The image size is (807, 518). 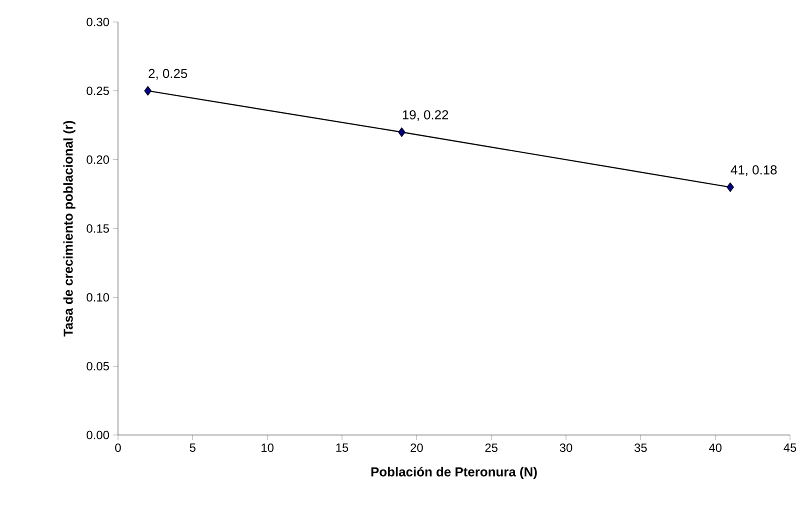 What do you see at coordinates (97, 366) in the screenshot?
I see `y-tick-label: 0.05` at bounding box center [97, 366].